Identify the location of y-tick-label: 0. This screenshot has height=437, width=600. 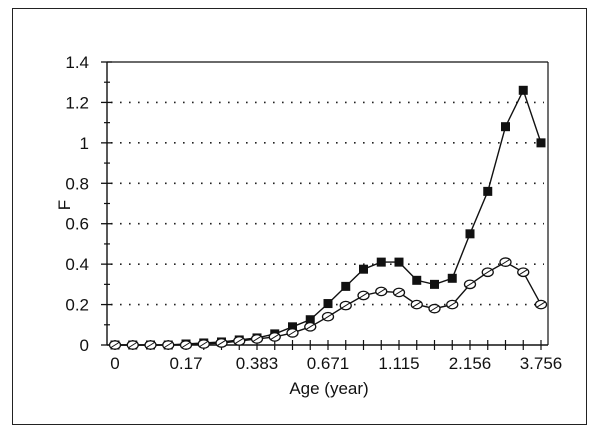
(84, 345).